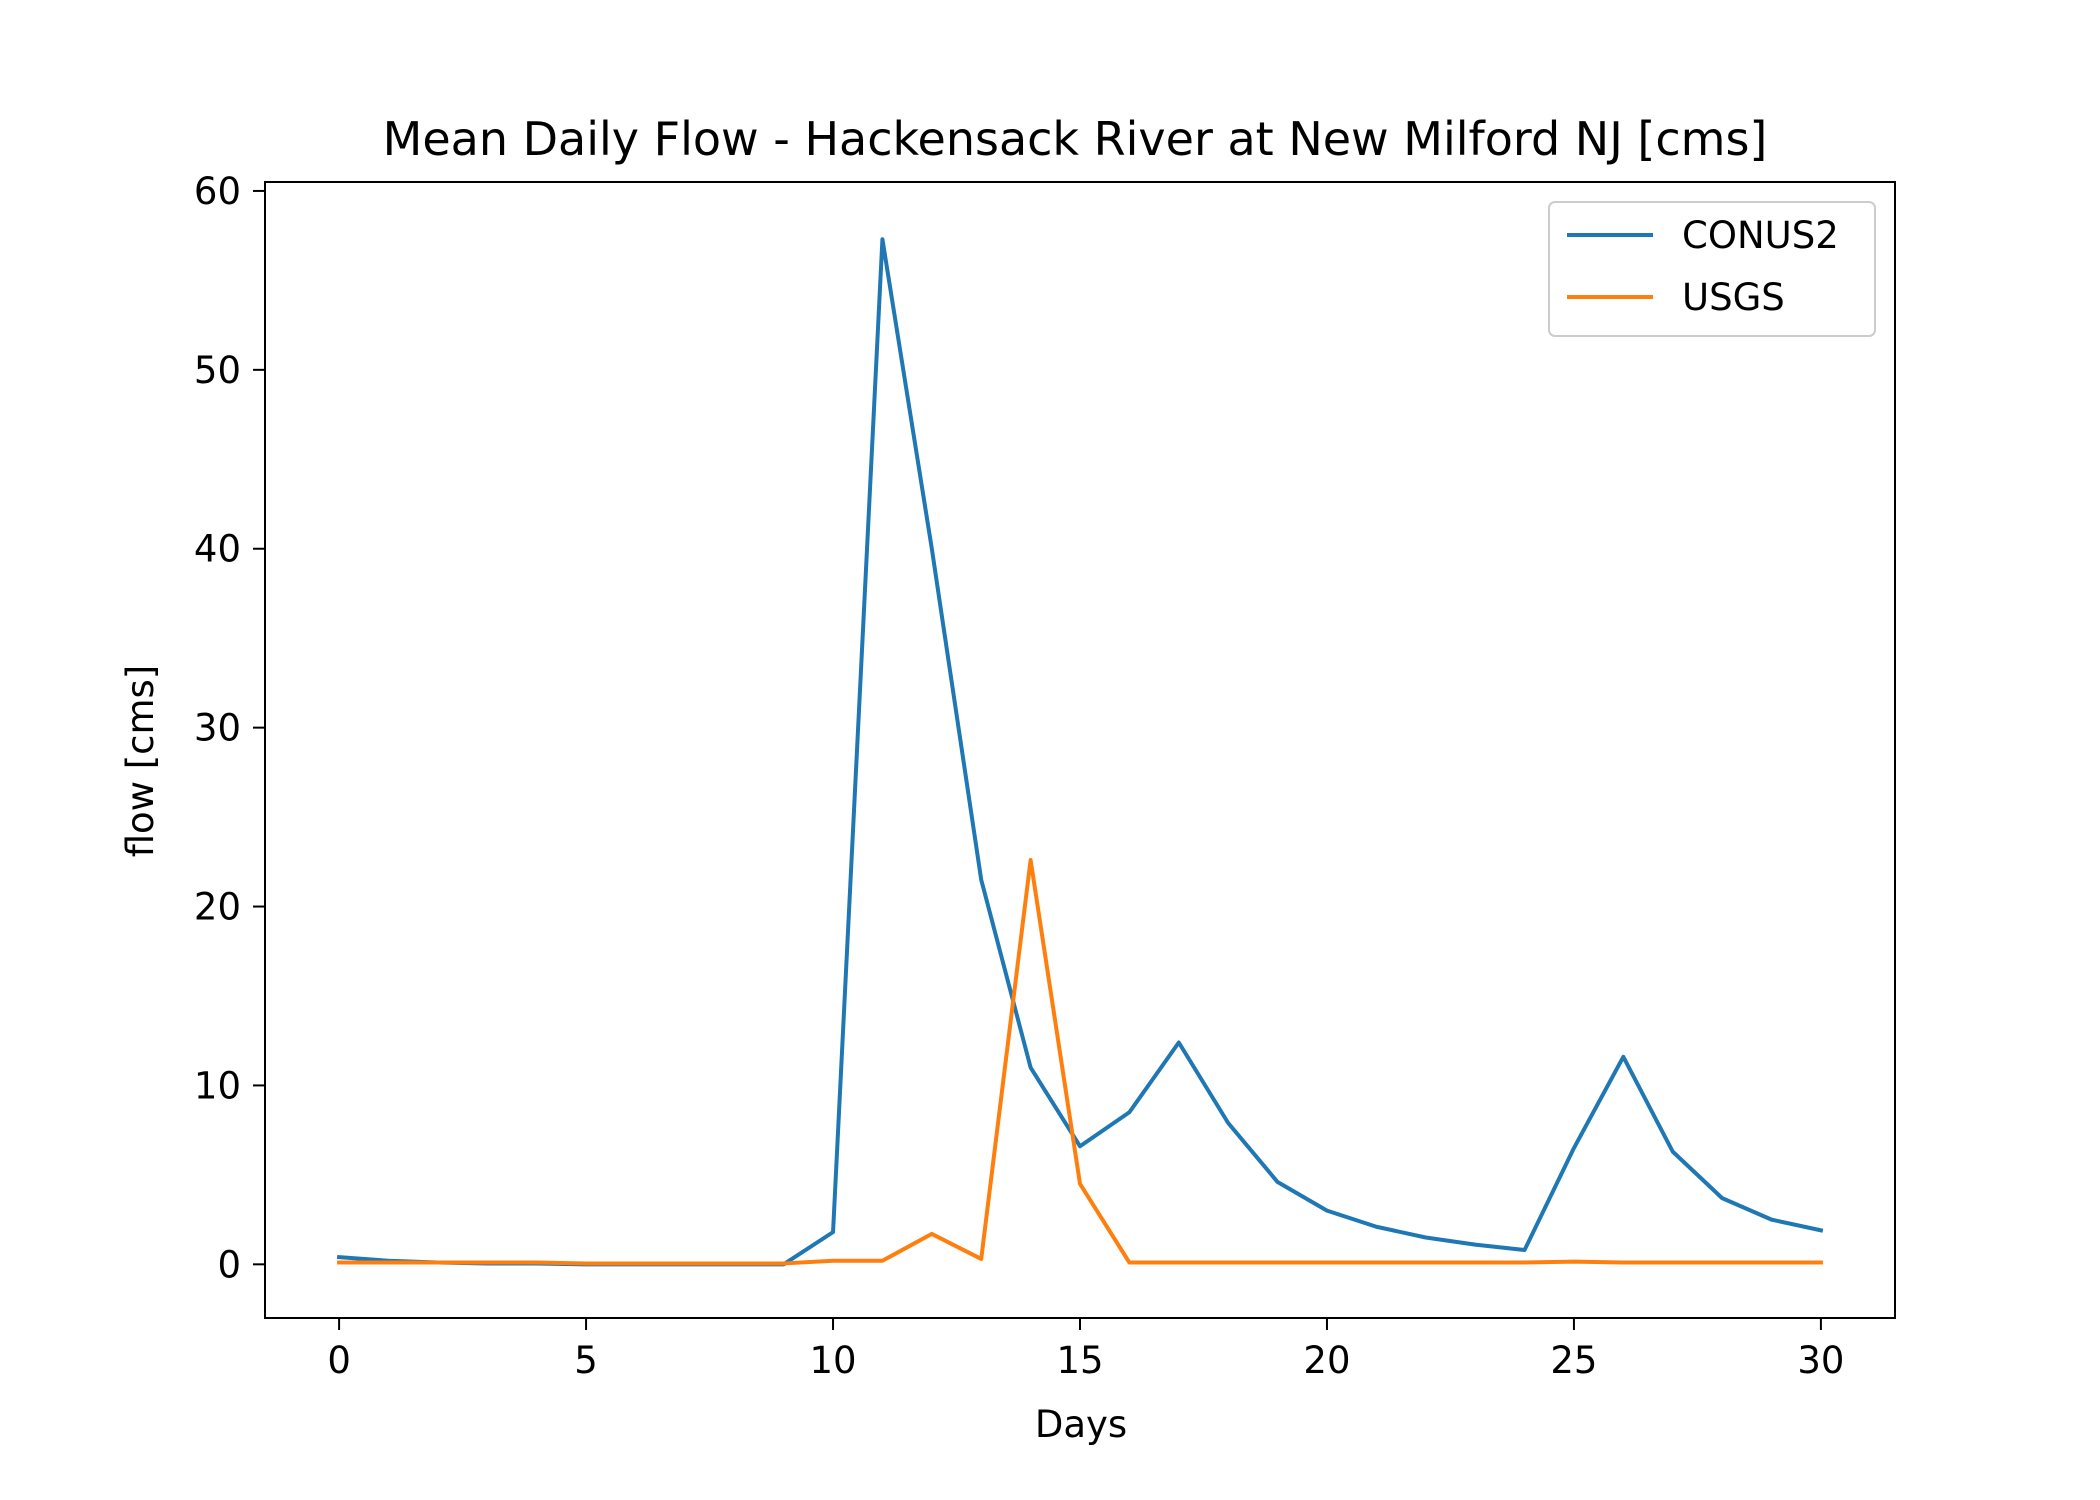  What do you see at coordinates (229, 1264) in the screenshot?
I see `y-tick-label: 0` at bounding box center [229, 1264].